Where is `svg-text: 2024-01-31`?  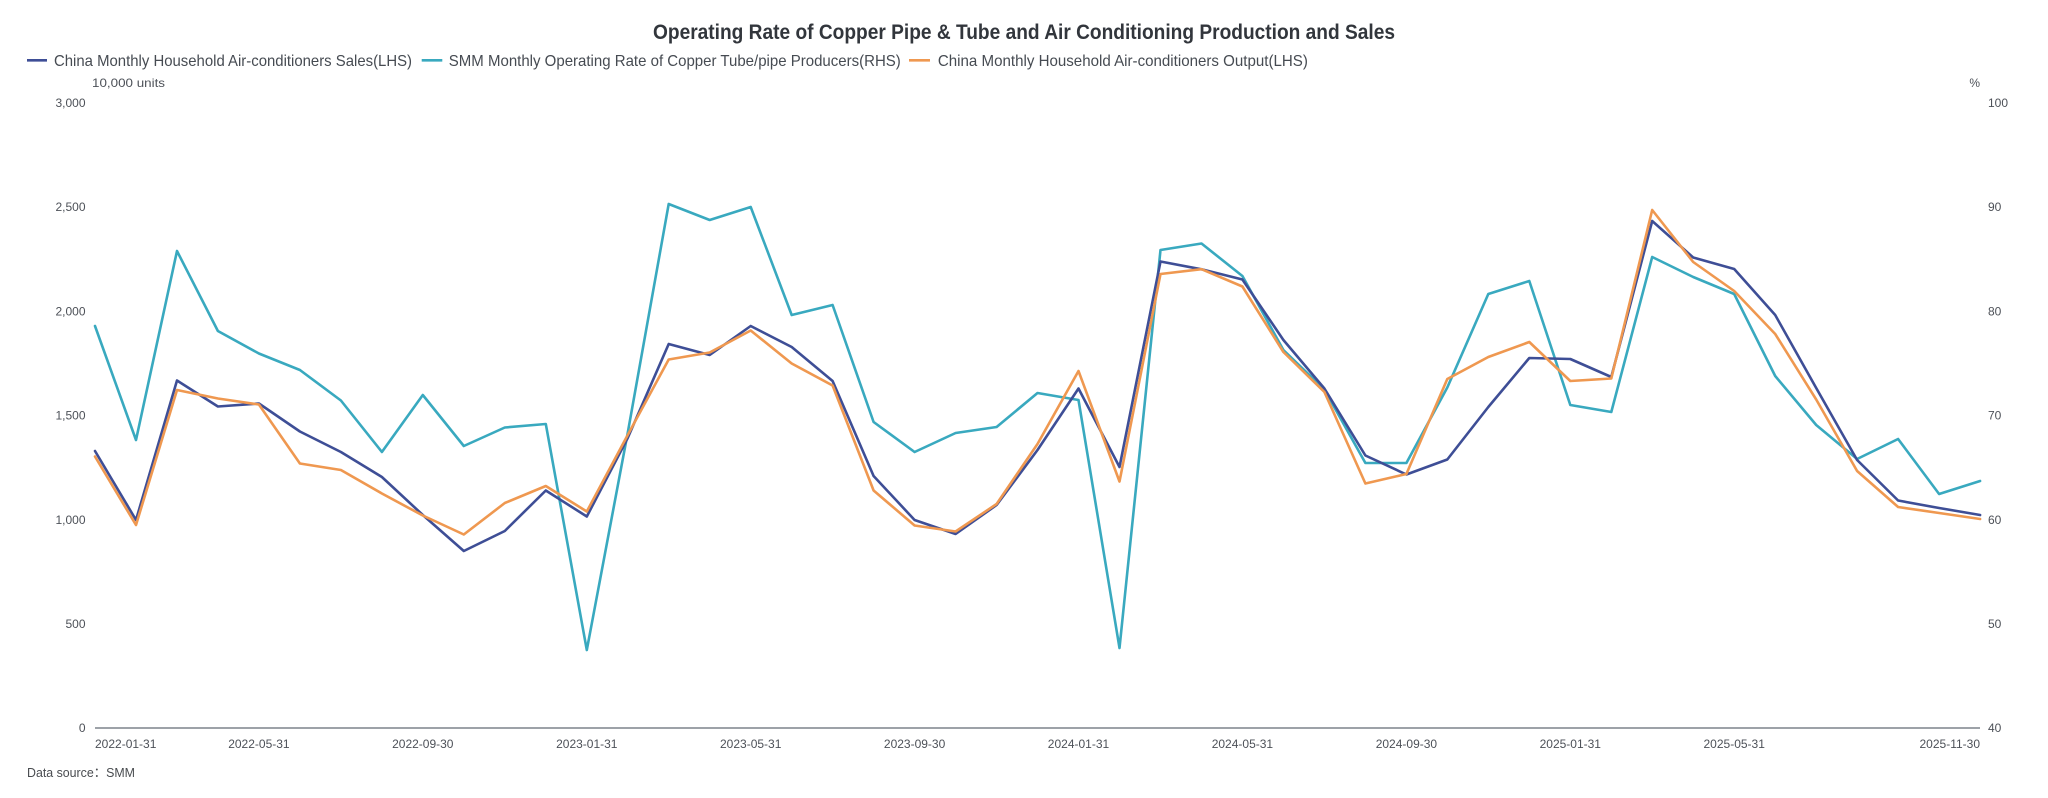
svg-text: 2024-01-31 is located at coordinates (1079, 744).